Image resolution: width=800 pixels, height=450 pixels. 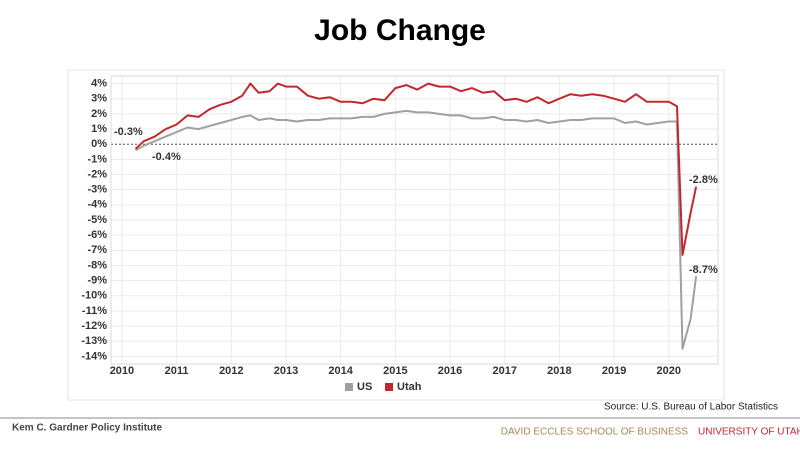 What do you see at coordinates (400, 30) in the screenshot?
I see `chart-title: Job Change` at bounding box center [400, 30].